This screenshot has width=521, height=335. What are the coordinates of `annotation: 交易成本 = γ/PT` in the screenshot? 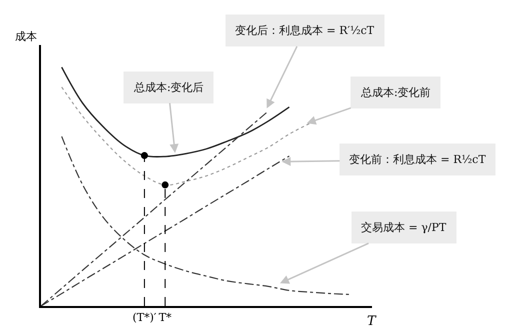 It's located at (404, 227).